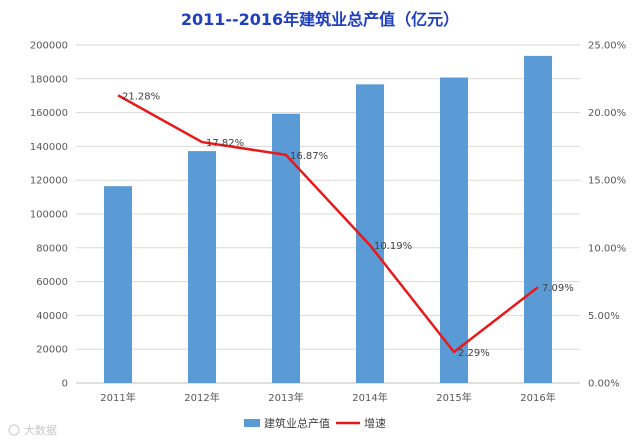 This screenshot has width=640, height=440. I want to click on left-axis-tick-label: 100000, so click(49, 215).